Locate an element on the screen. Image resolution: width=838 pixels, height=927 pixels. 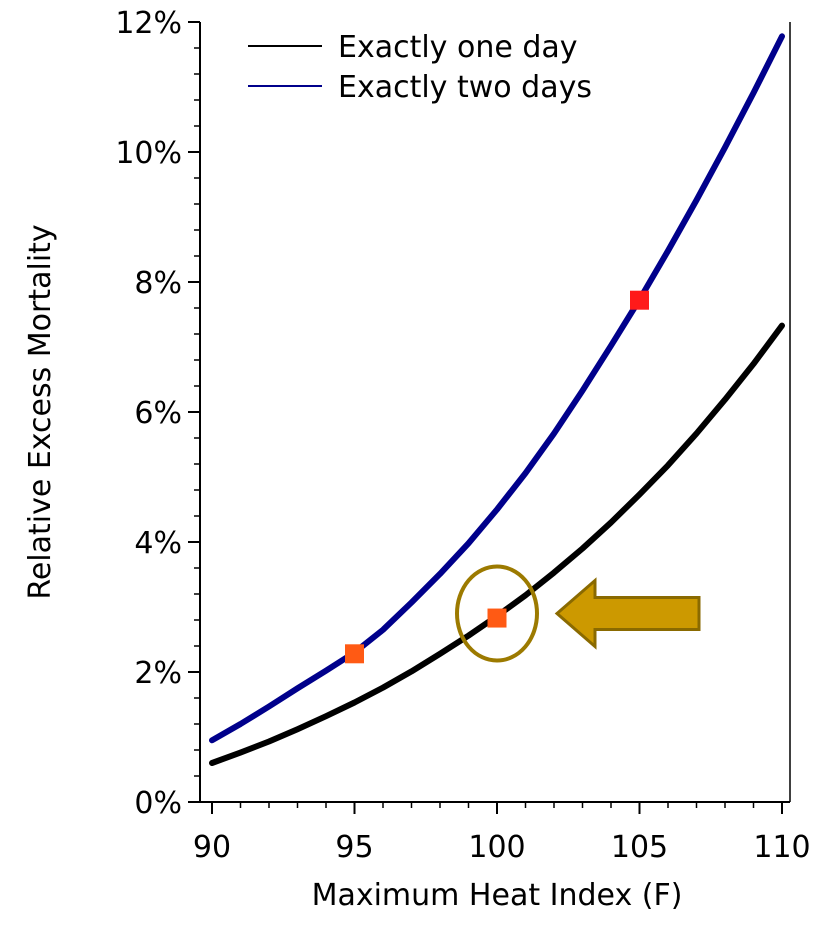
annotations is located at coordinates (578, 613).